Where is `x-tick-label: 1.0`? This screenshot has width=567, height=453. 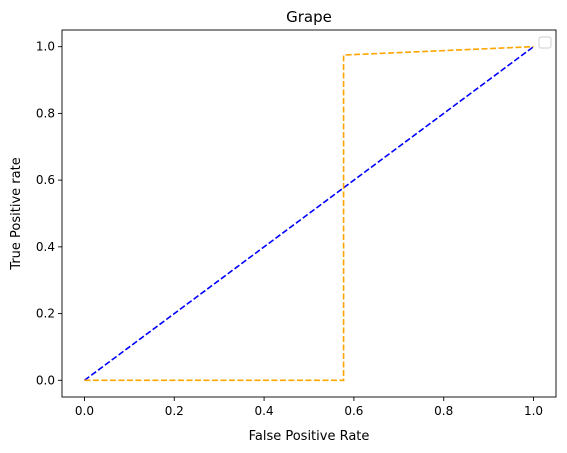 x-tick-label: 1.0 is located at coordinates (533, 411).